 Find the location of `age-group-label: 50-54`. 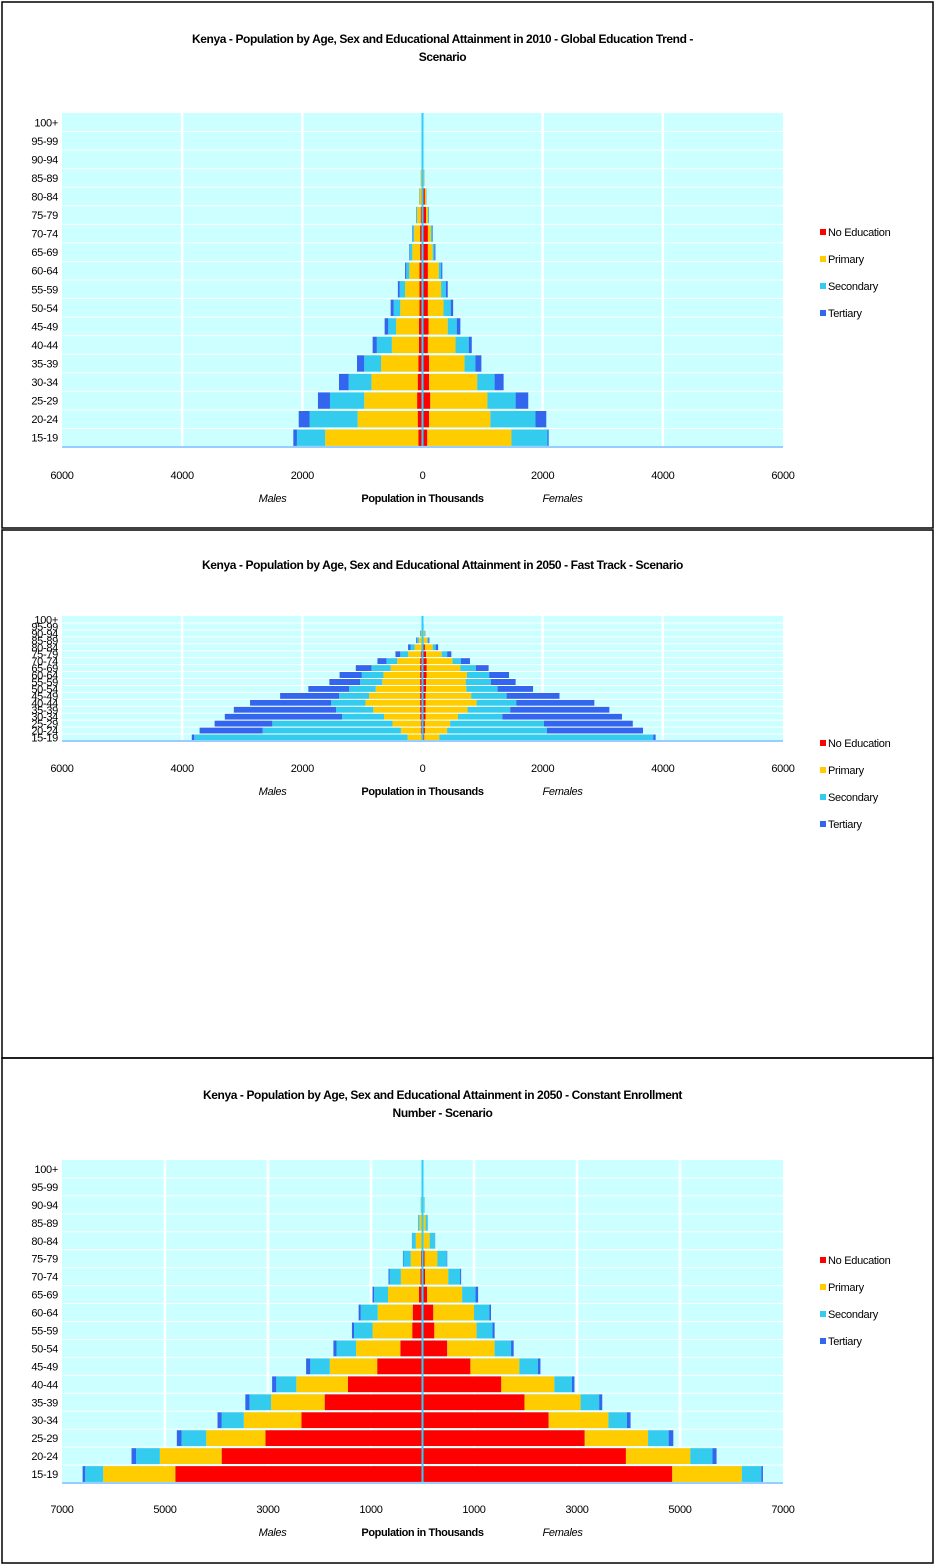

age-group-label: 50-54 is located at coordinates (44, 309).